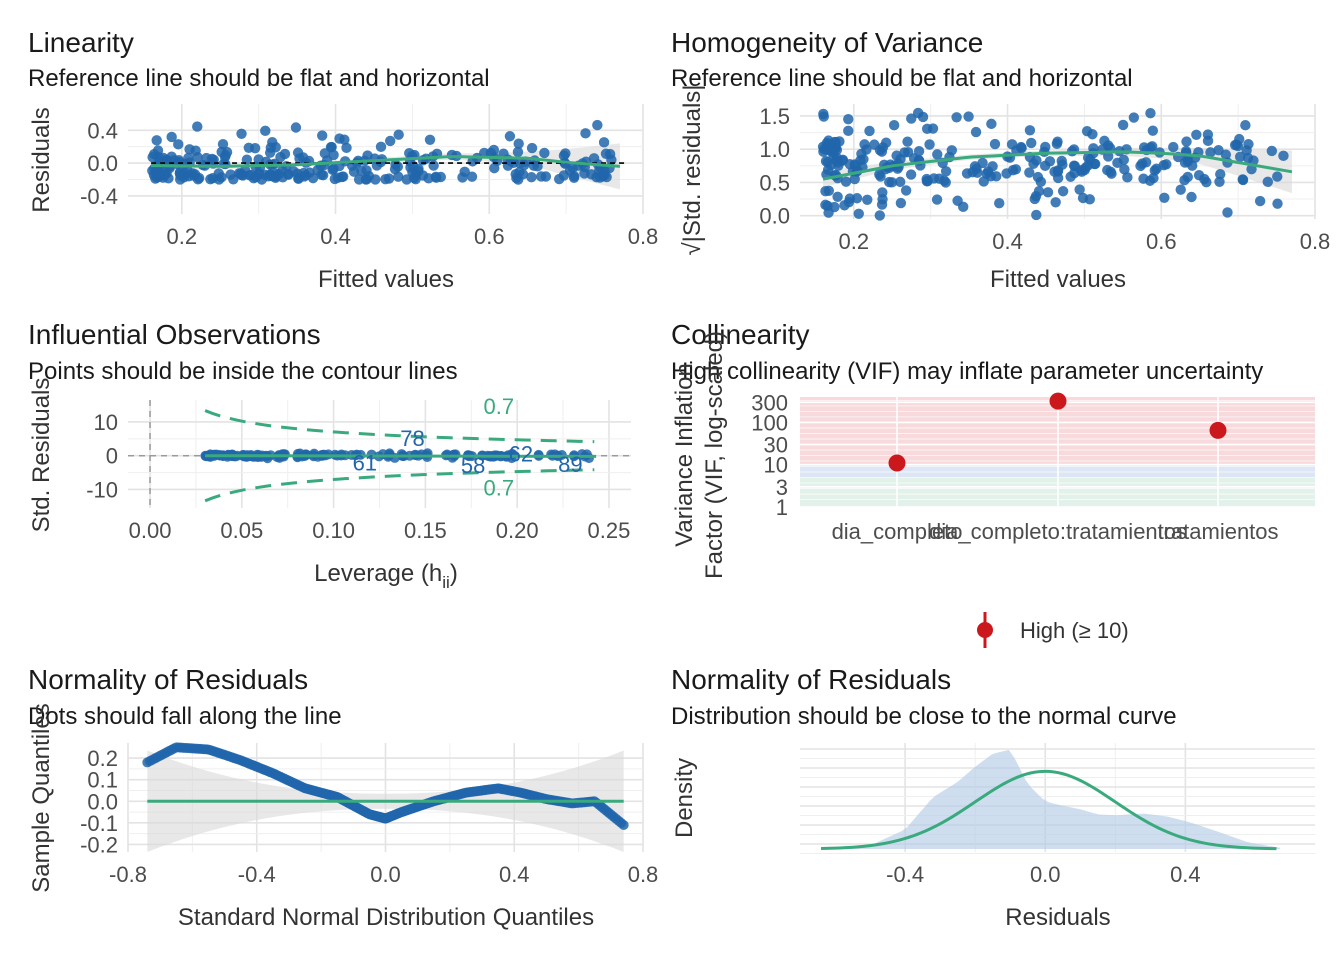  What do you see at coordinates (489, 236) in the screenshot?
I see `x-tick-label: 0.6` at bounding box center [489, 236].